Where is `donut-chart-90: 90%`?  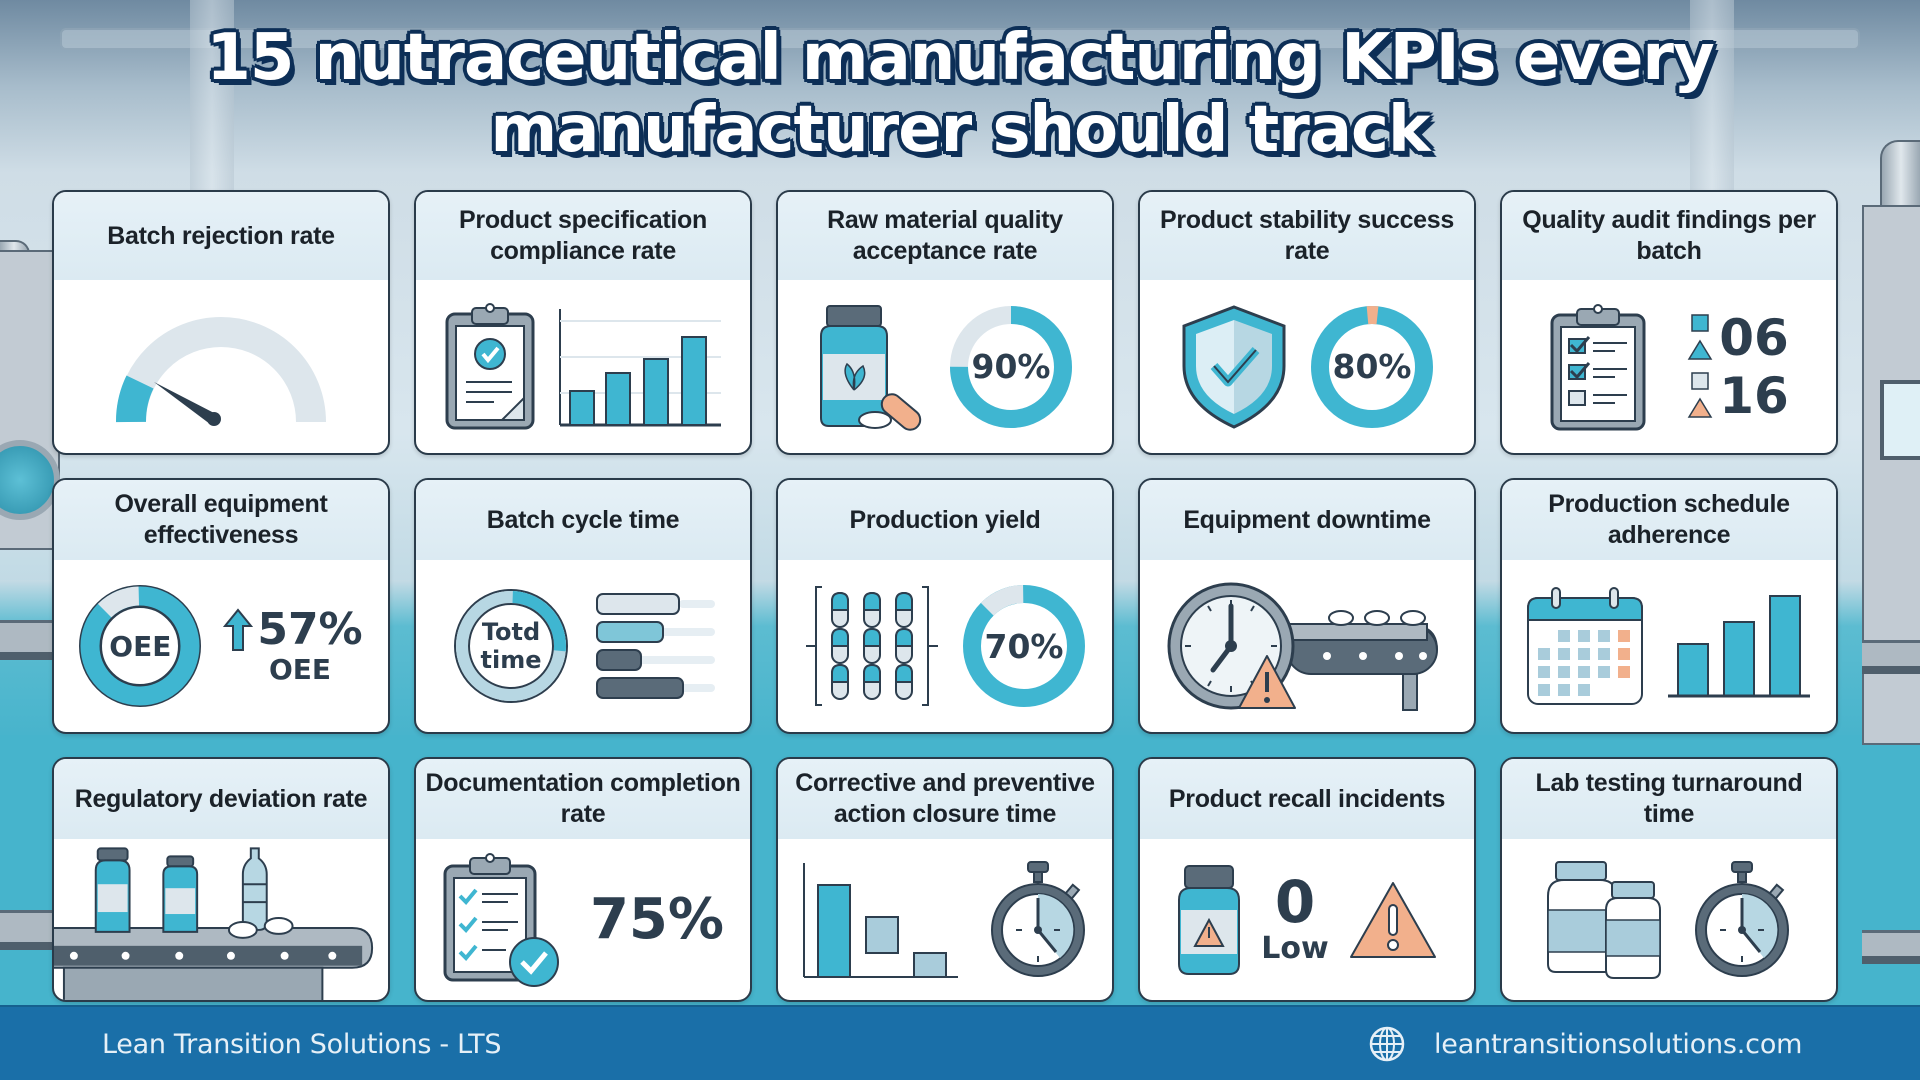 donut-chart-90: 90% is located at coordinates (1011, 367).